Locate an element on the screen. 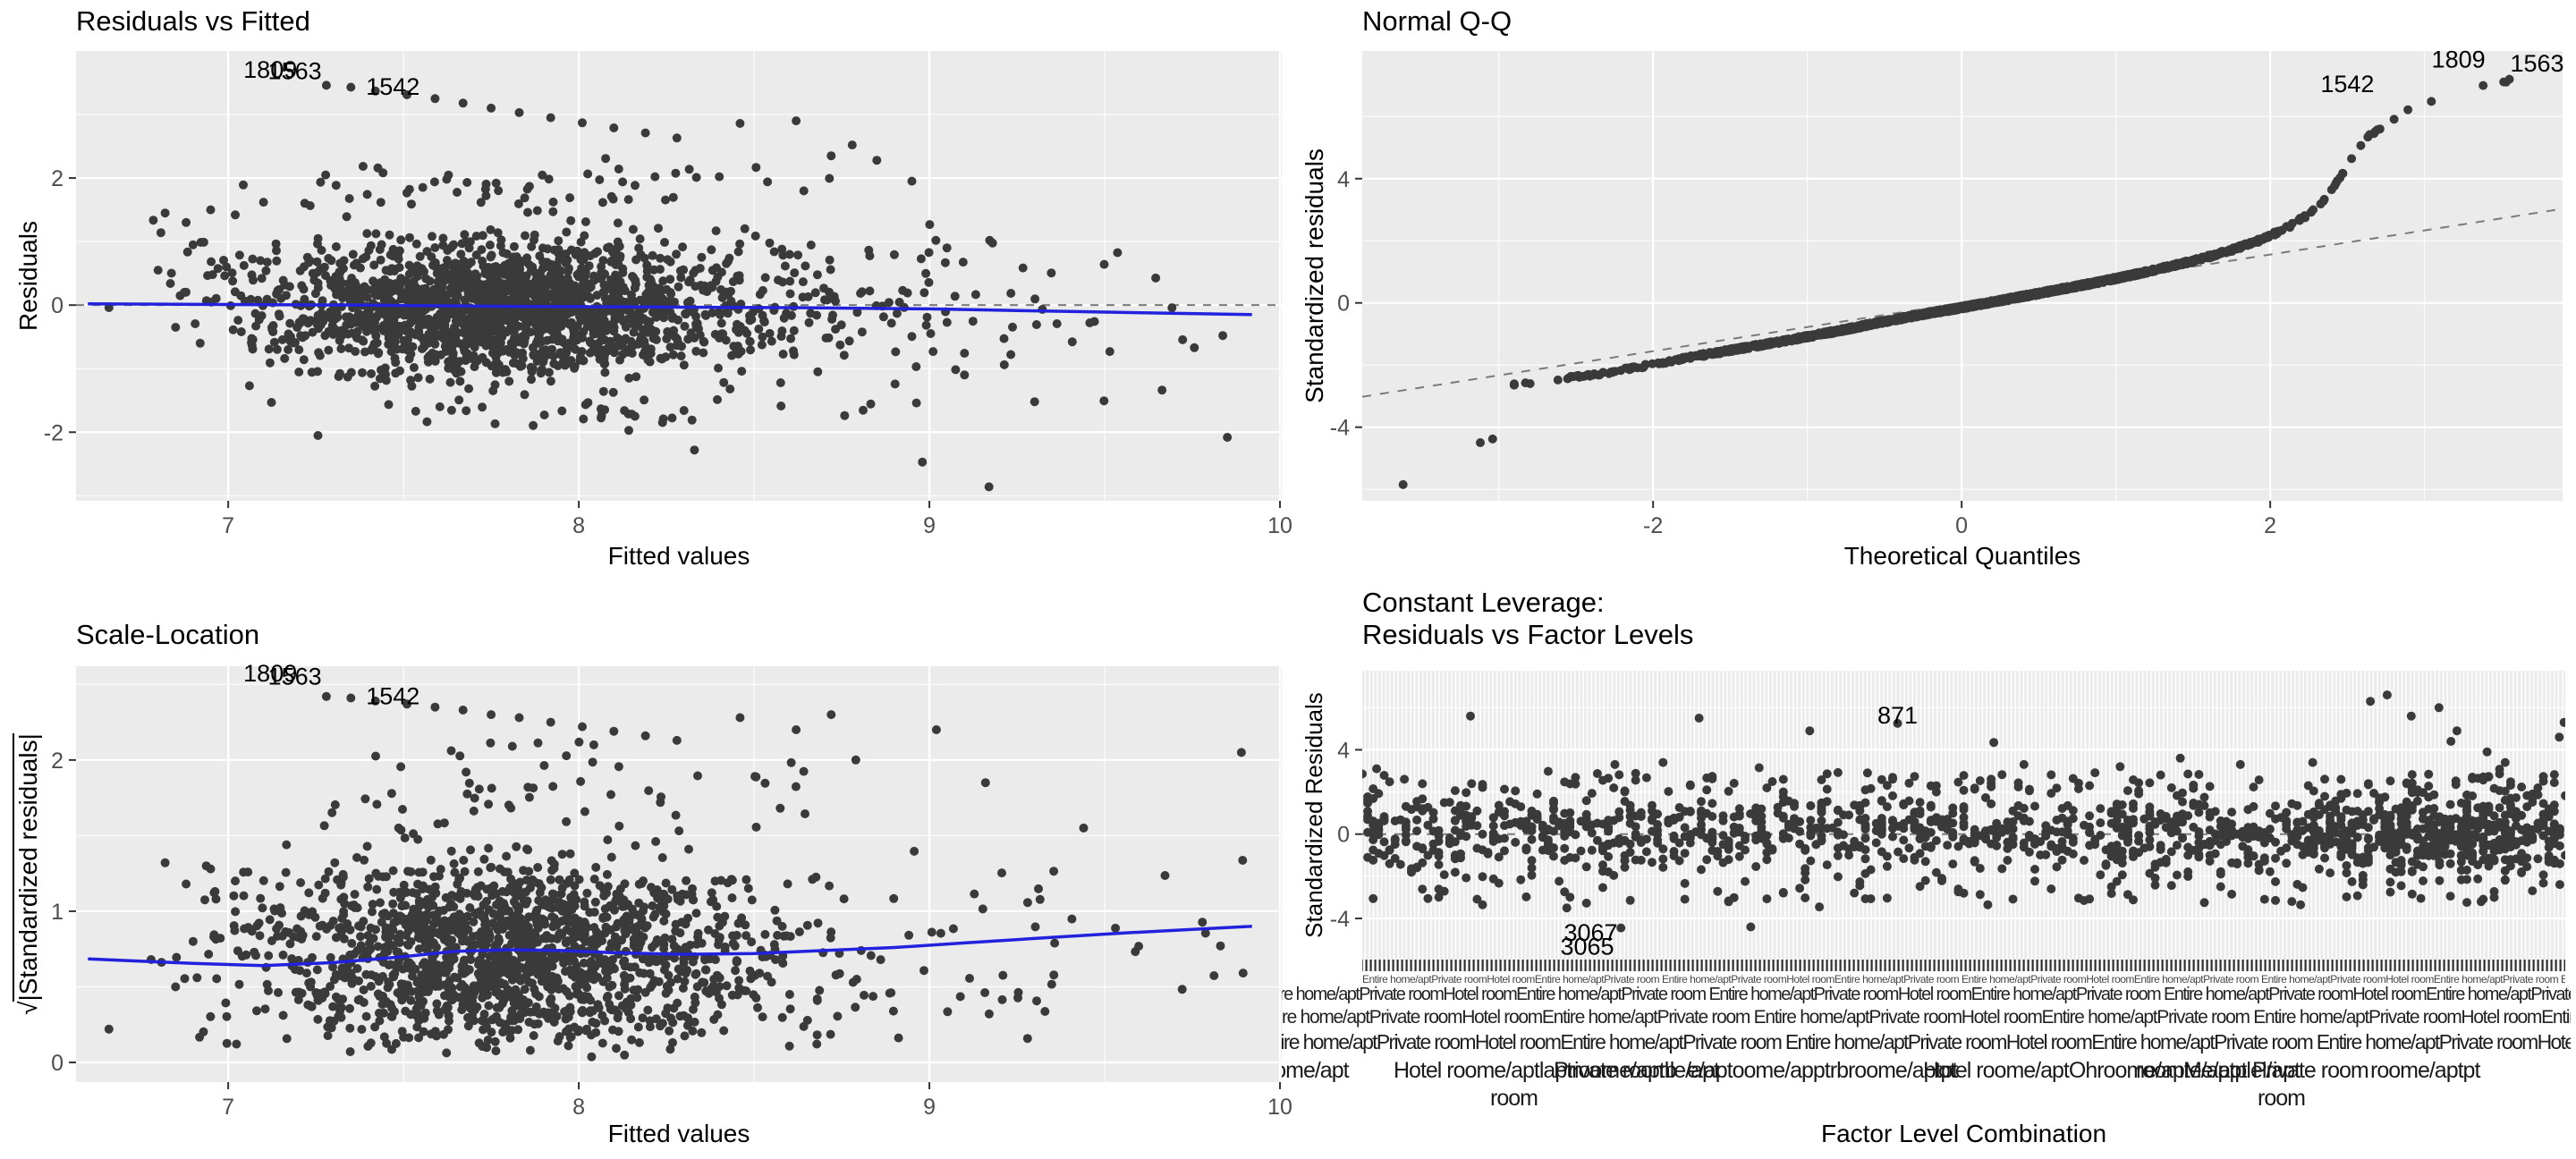  x-axis-title-factor-level-combination: Factor Level Combination is located at coordinates (1963, 1133).